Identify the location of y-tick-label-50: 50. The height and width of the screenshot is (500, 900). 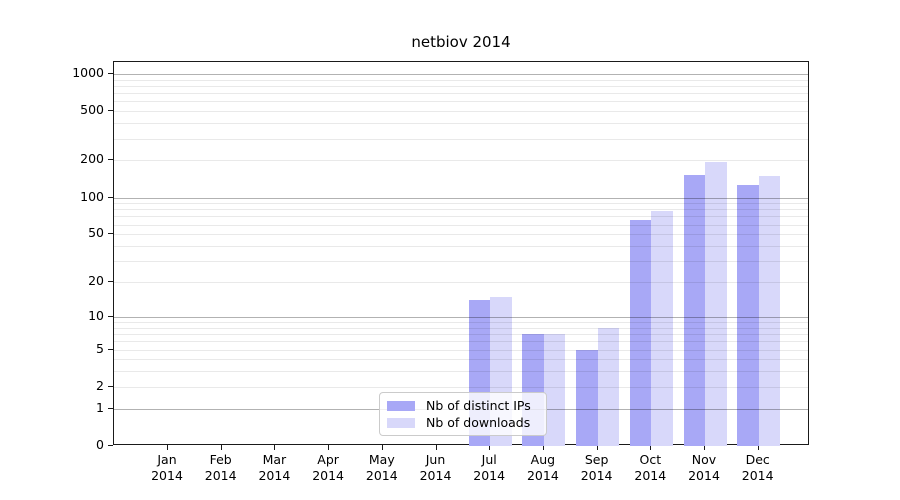
(96, 233).